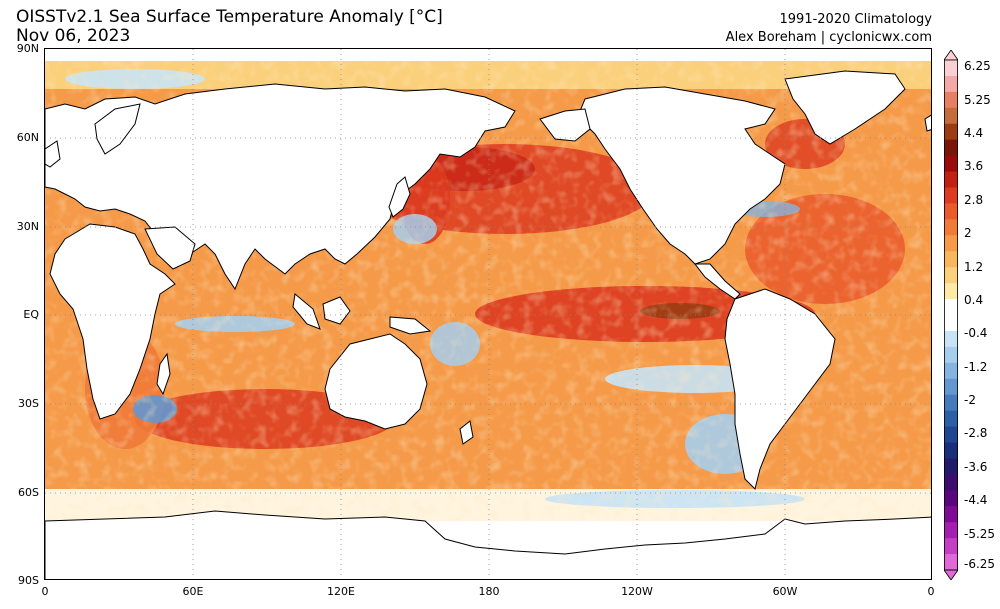  What do you see at coordinates (976, 467) in the screenshot?
I see `colorbar-label: -3.6` at bounding box center [976, 467].